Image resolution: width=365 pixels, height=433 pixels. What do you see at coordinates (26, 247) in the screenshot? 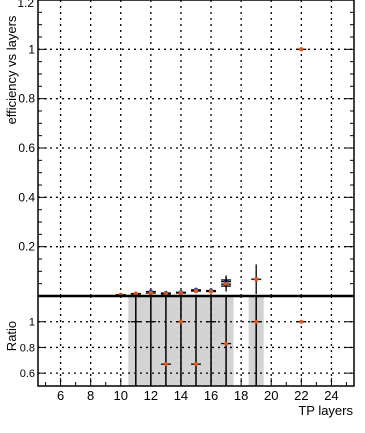
I see `efficiency-y-tick-label: 0.2` at bounding box center [26, 247].